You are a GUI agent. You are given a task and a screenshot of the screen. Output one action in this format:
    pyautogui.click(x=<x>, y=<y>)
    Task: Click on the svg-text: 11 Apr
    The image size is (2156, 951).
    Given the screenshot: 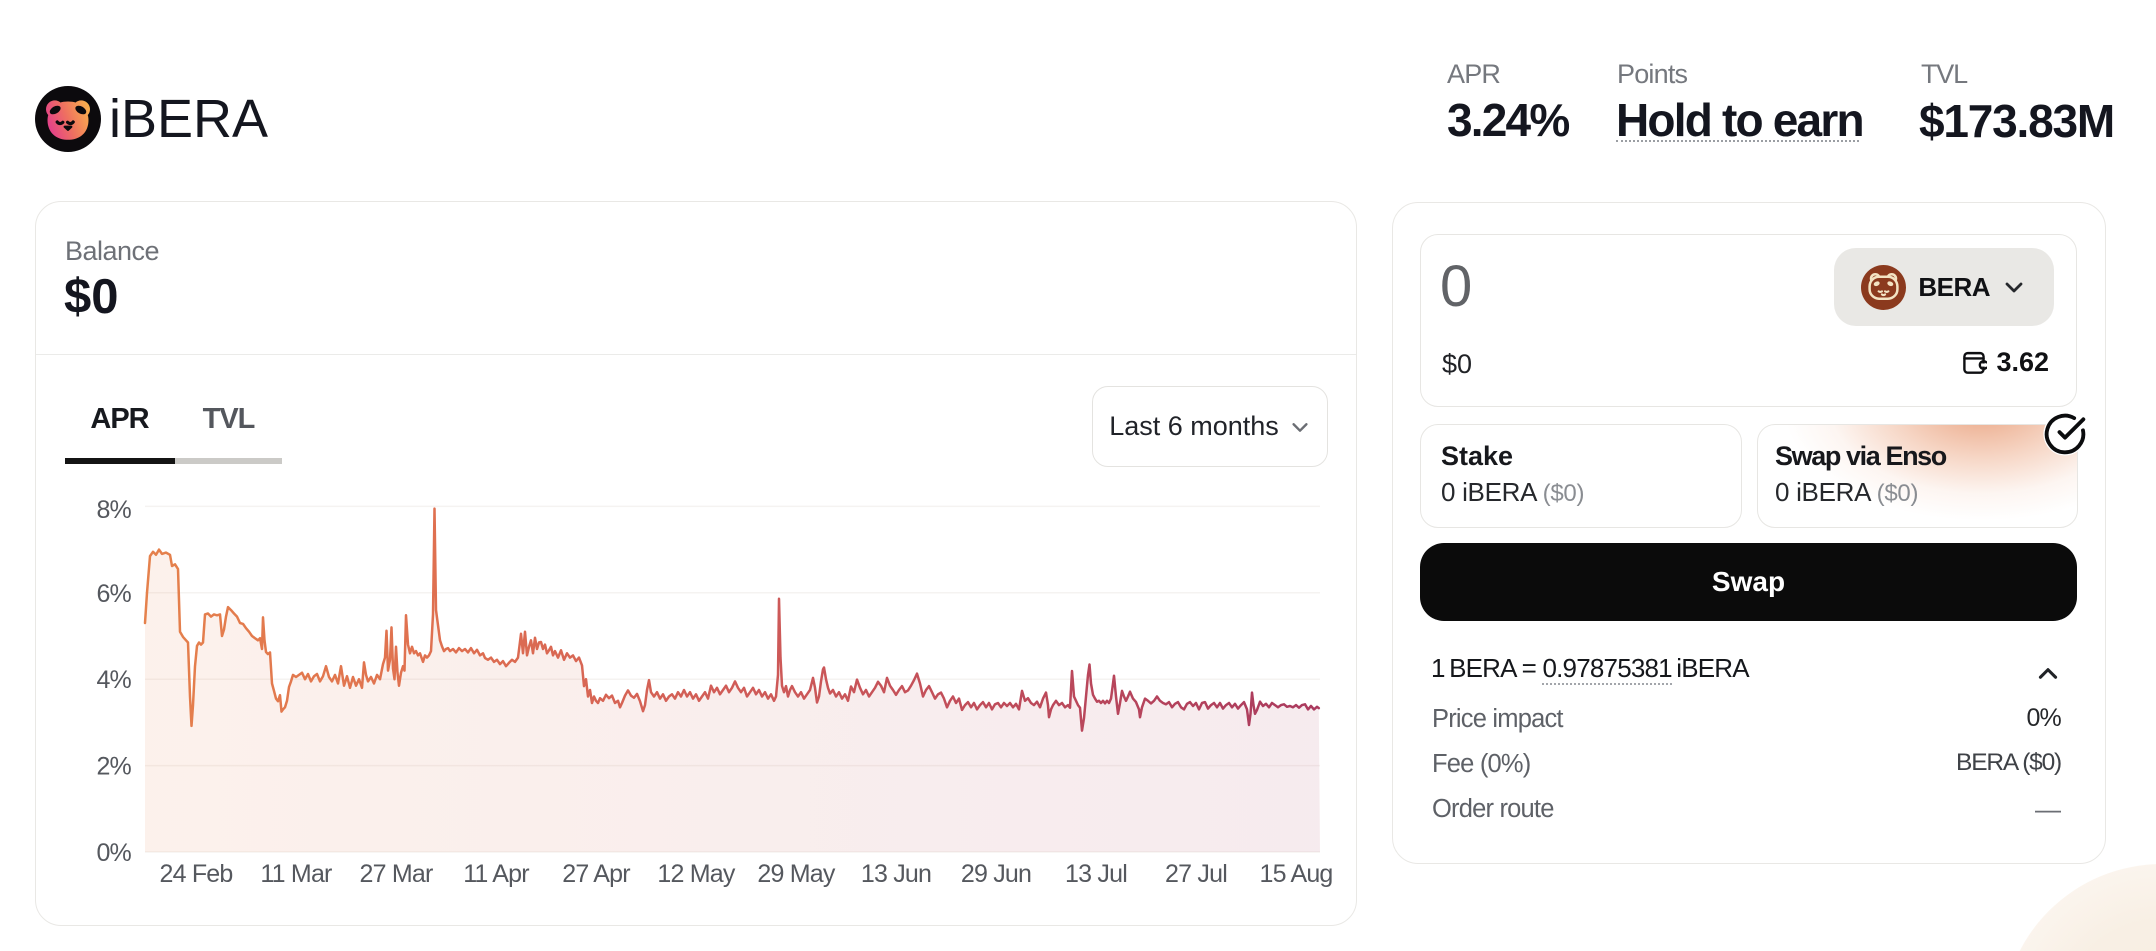 What is the action you would take?
    pyautogui.click(x=496, y=874)
    